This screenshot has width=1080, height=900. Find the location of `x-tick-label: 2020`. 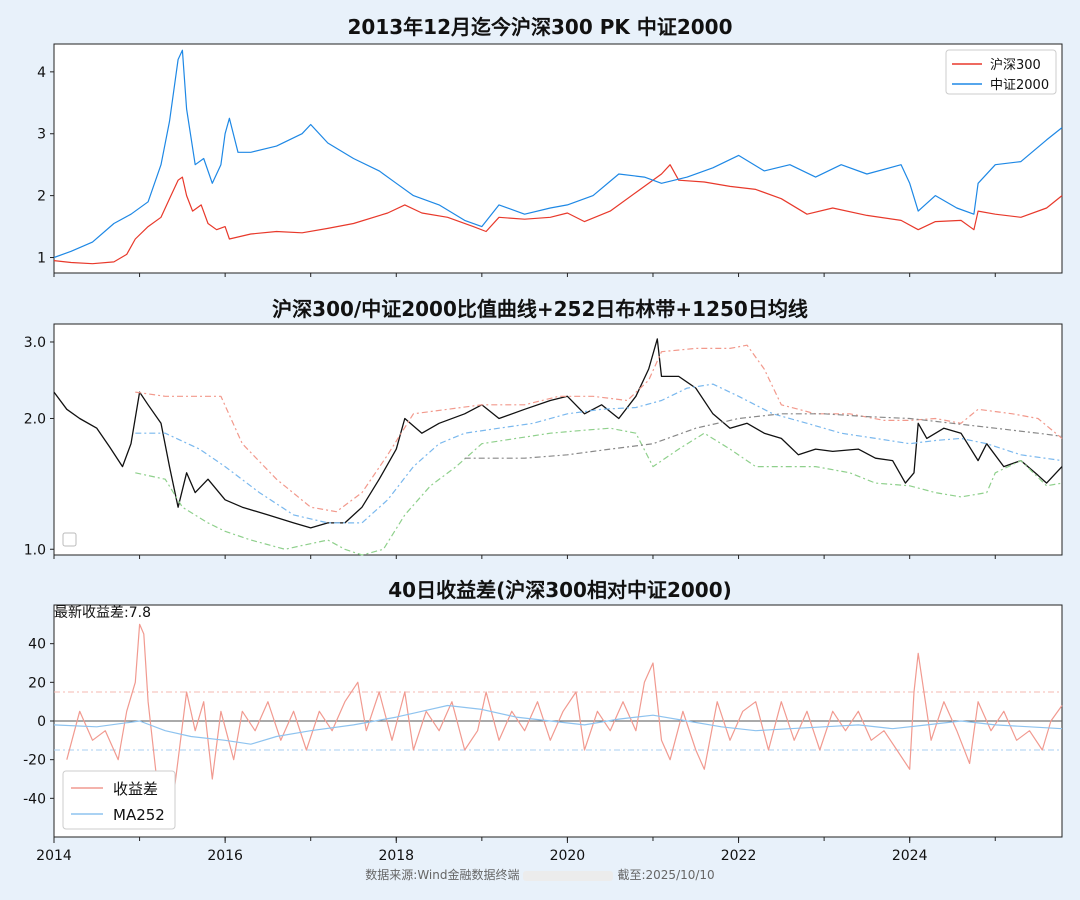

x-tick-label: 2020 is located at coordinates (568, 856).